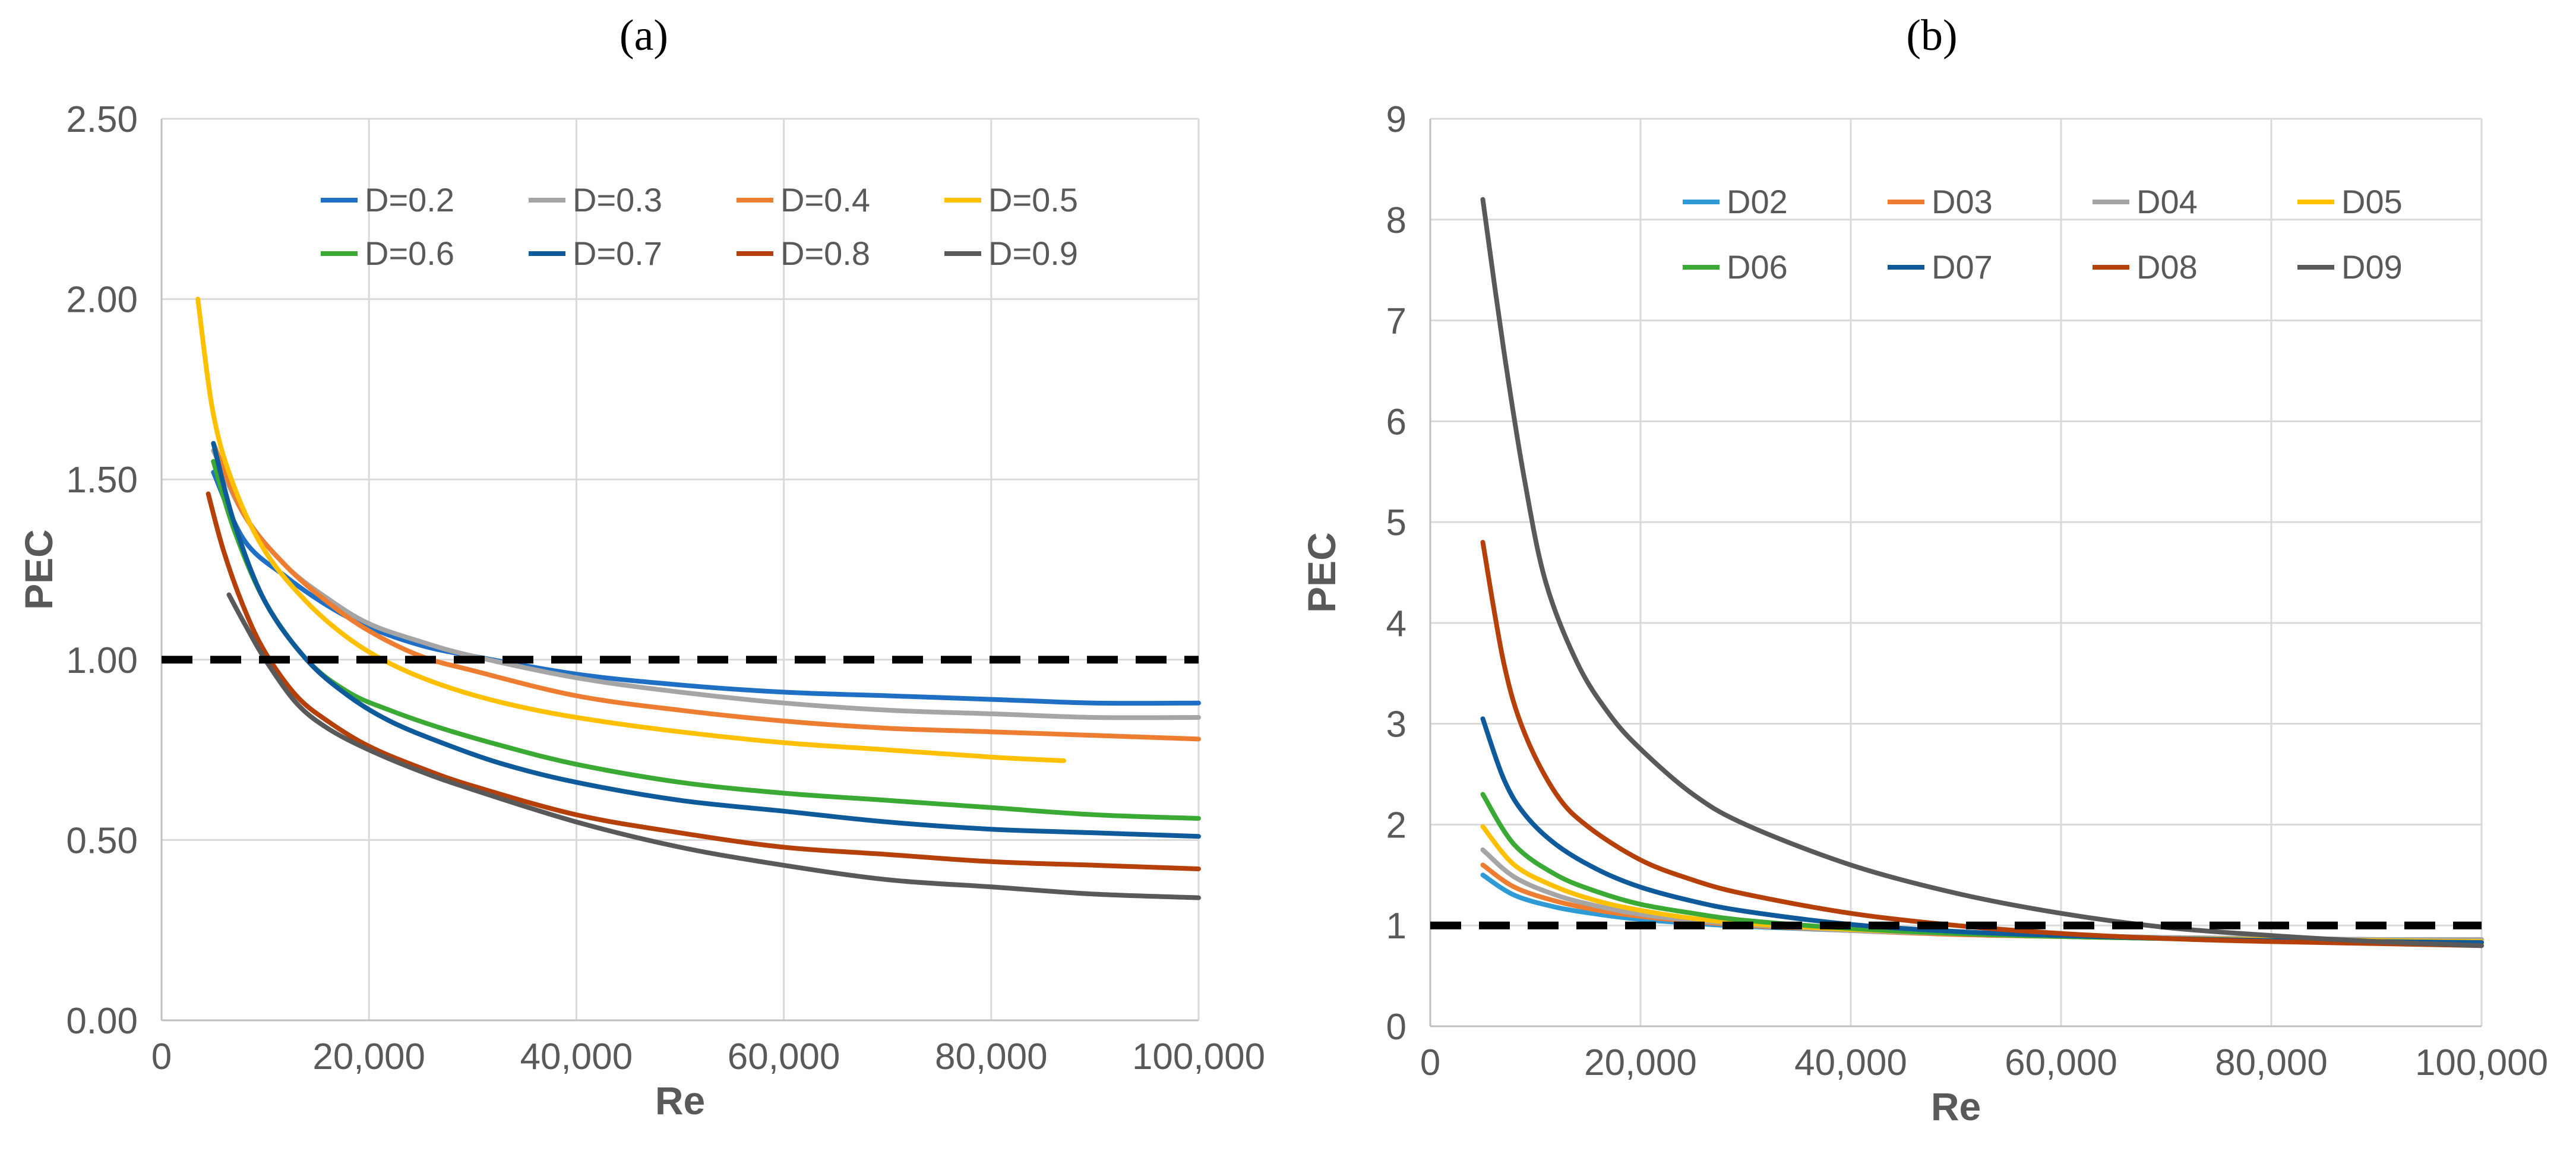  I want to click on panel-label-b: (b), so click(1932, 35).